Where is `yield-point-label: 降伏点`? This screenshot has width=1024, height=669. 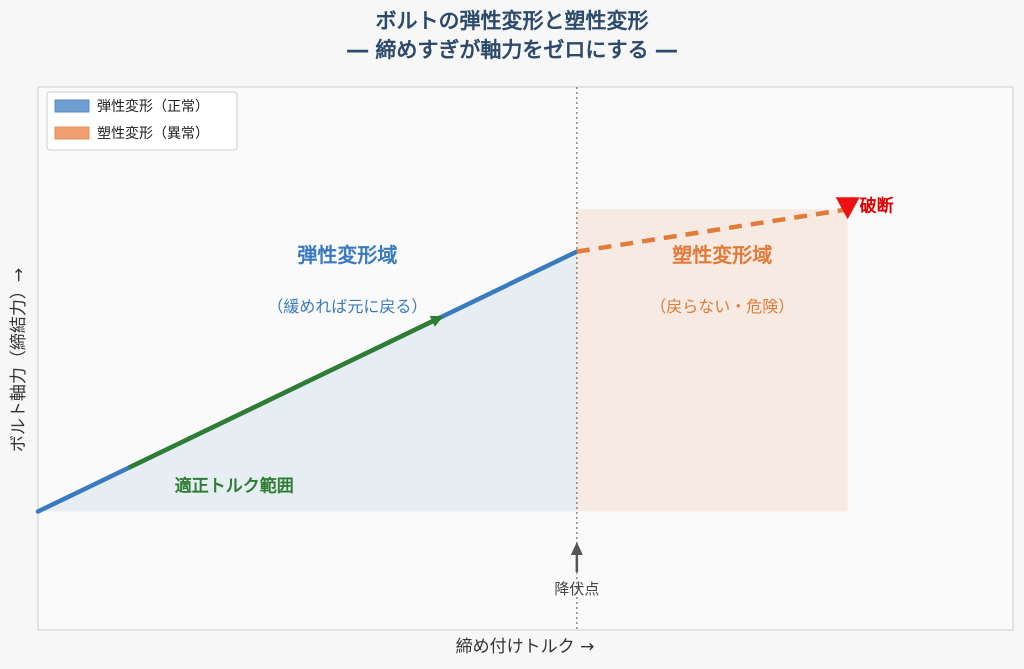
yield-point-label: 降伏点 is located at coordinates (576, 589).